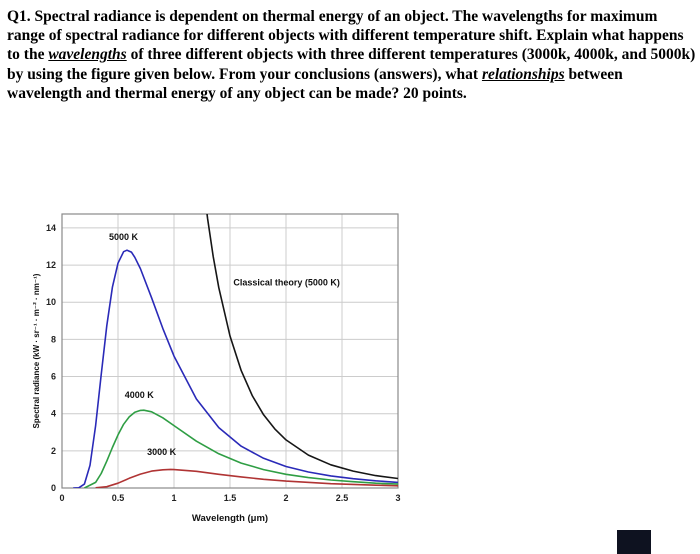 Image resolution: width=700 pixels, height=554 pixels. What do you see at coordinates (634, 542) in the screenshot?
I see `corner-artifact` at bounding box center [634, 542].